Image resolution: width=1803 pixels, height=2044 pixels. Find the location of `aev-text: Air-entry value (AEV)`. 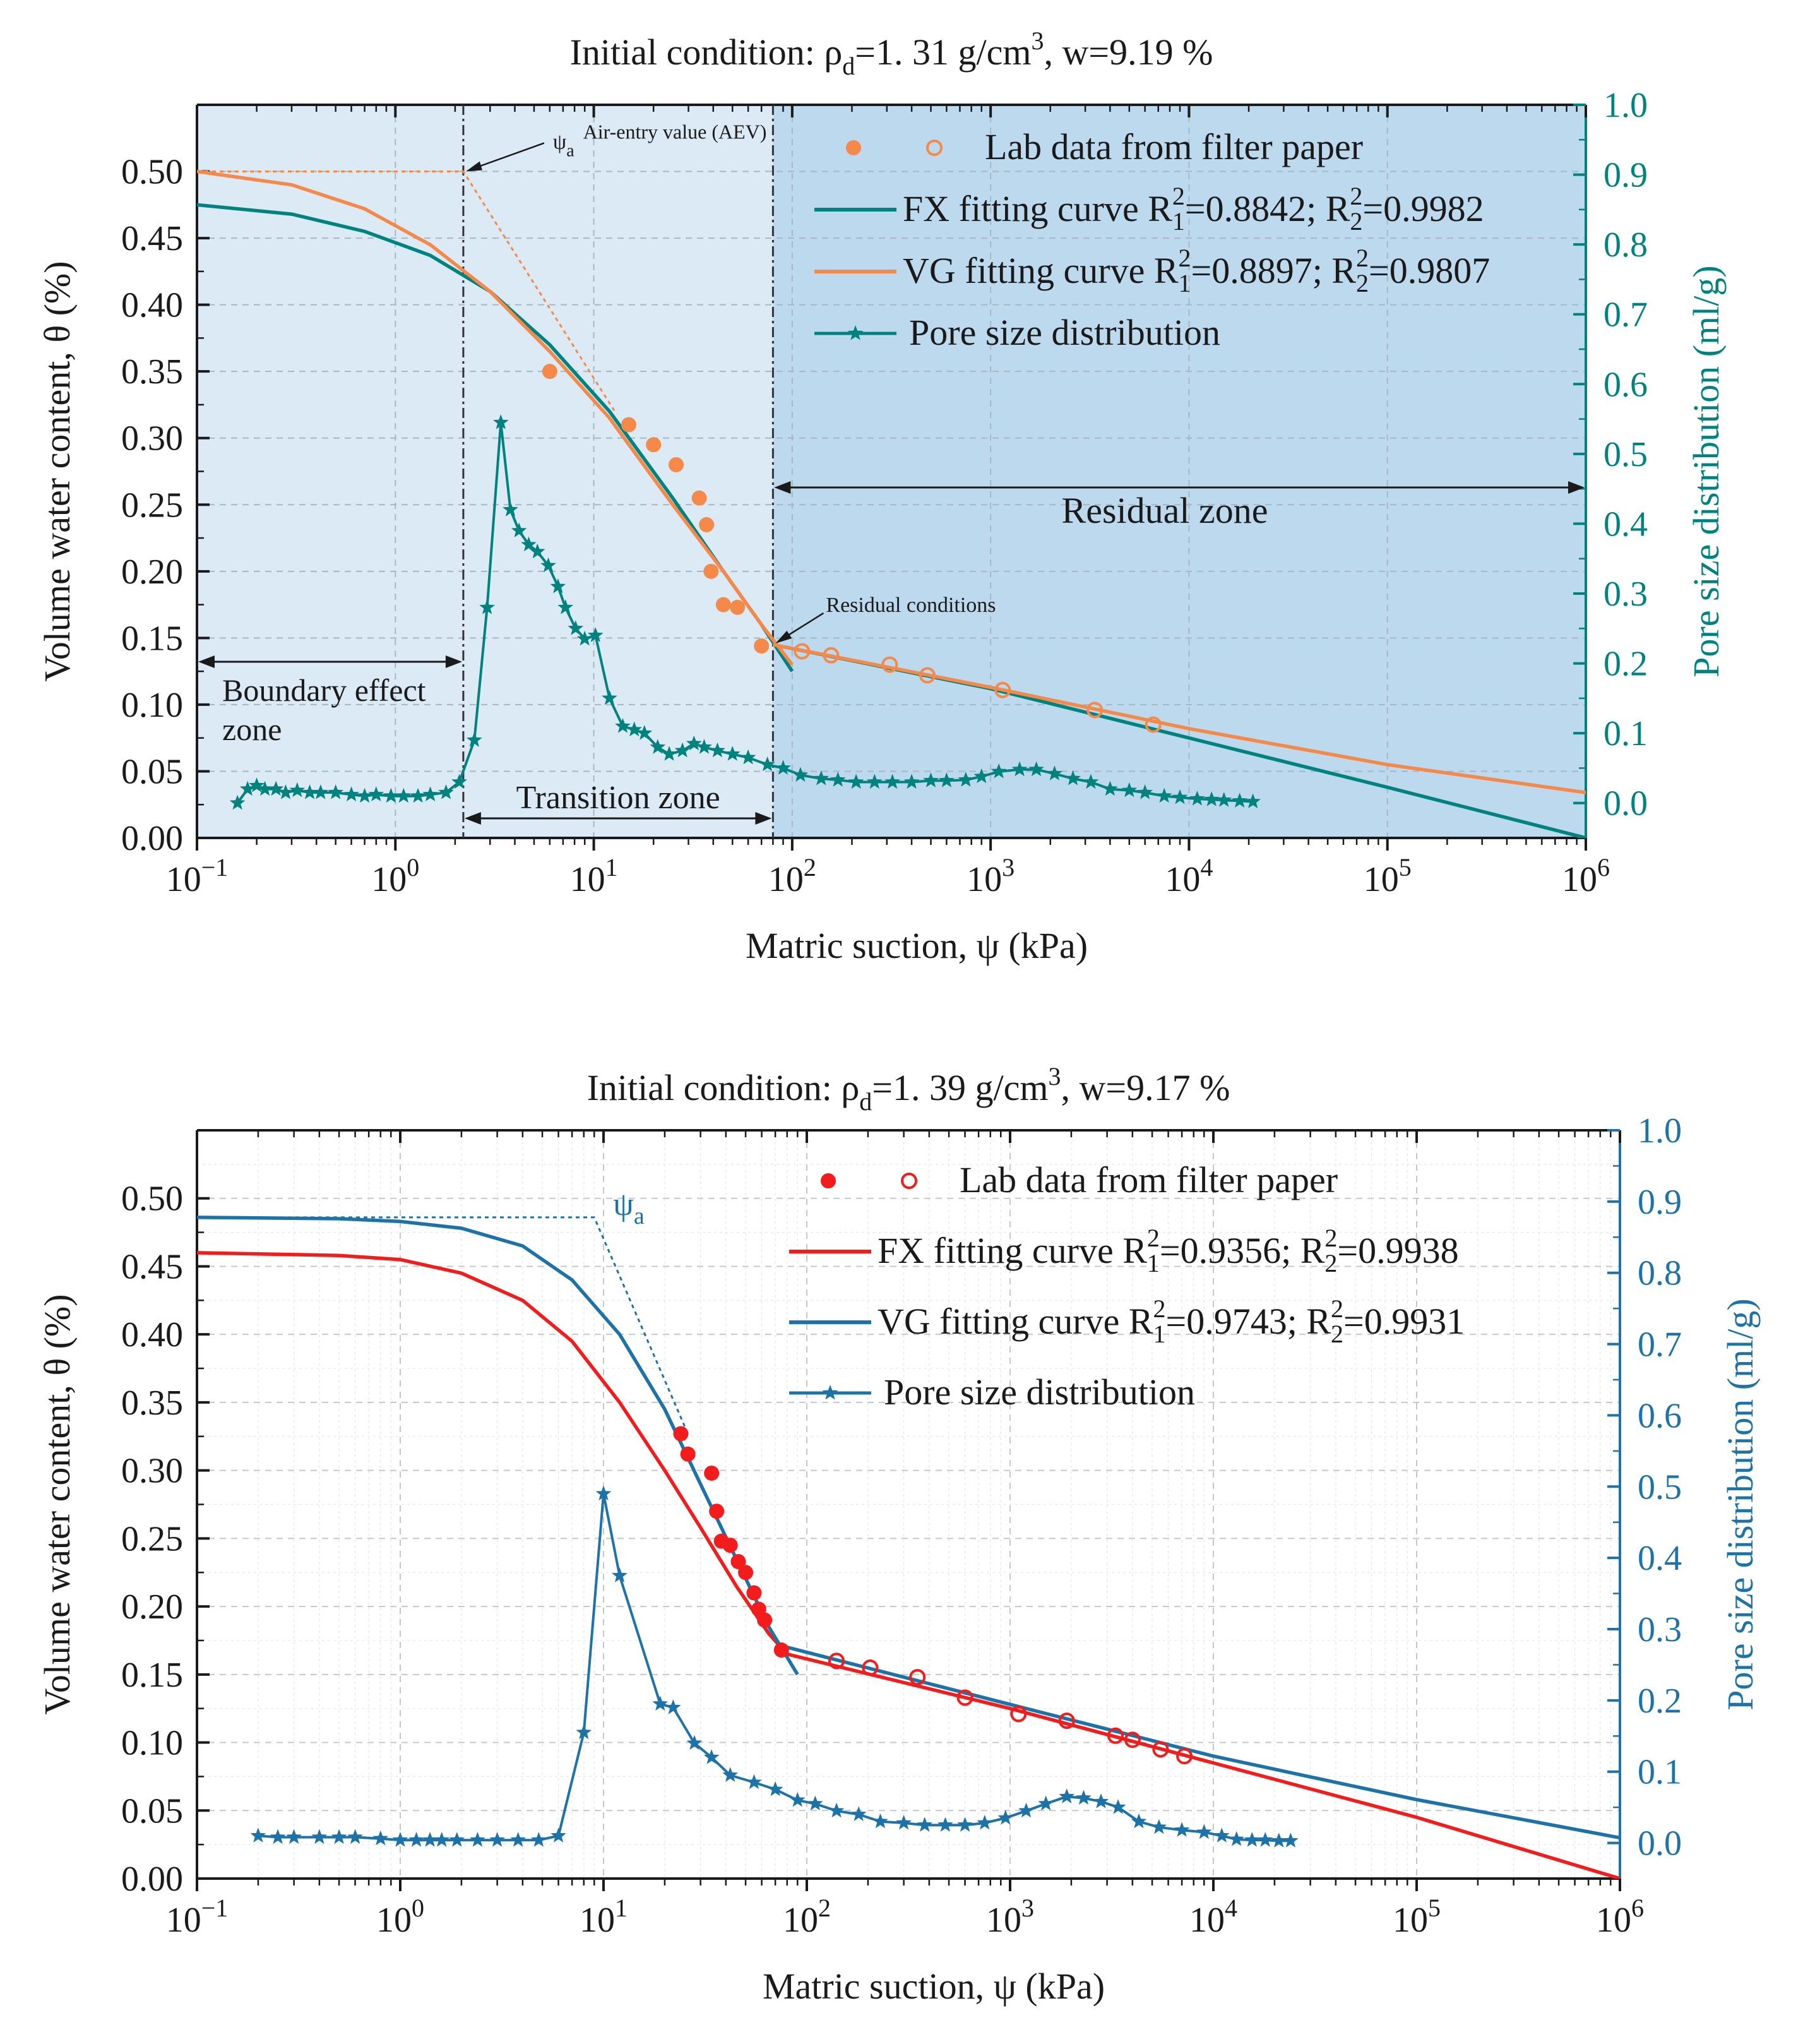

aev-text: Air-entry value (AEV) is located at coordinates (675, 132).